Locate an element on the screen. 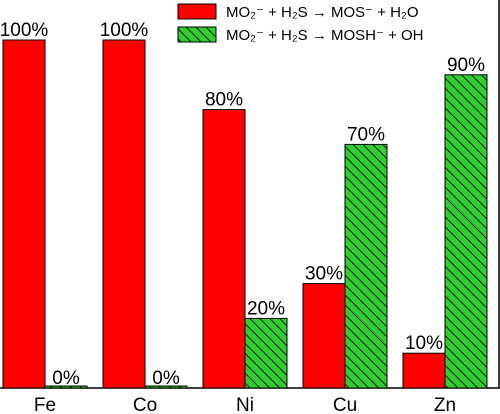  x-tick-label-cu: Cu is located at coordinates (345, 404).